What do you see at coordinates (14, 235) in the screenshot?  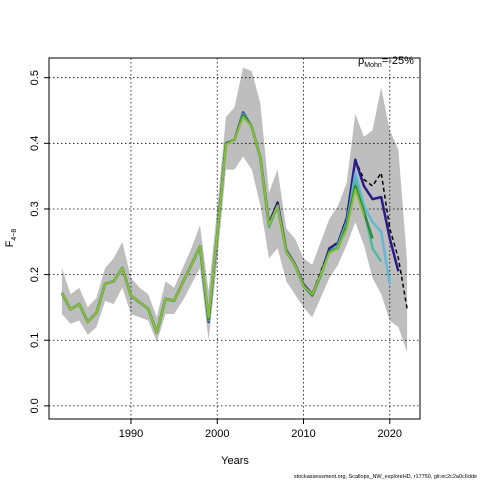 I see `y-axis-title-subscript: 4−8` at bounding box center [14, 235].